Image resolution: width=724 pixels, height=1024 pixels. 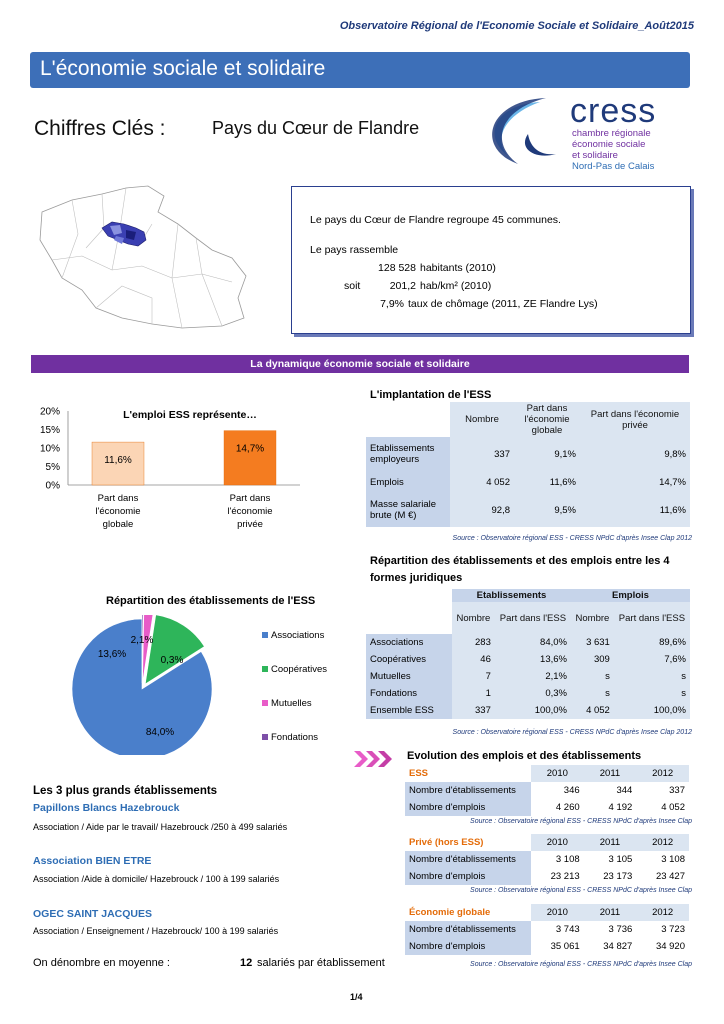 I want to click on x-tick-label: globale, so click(x=118, y=524).